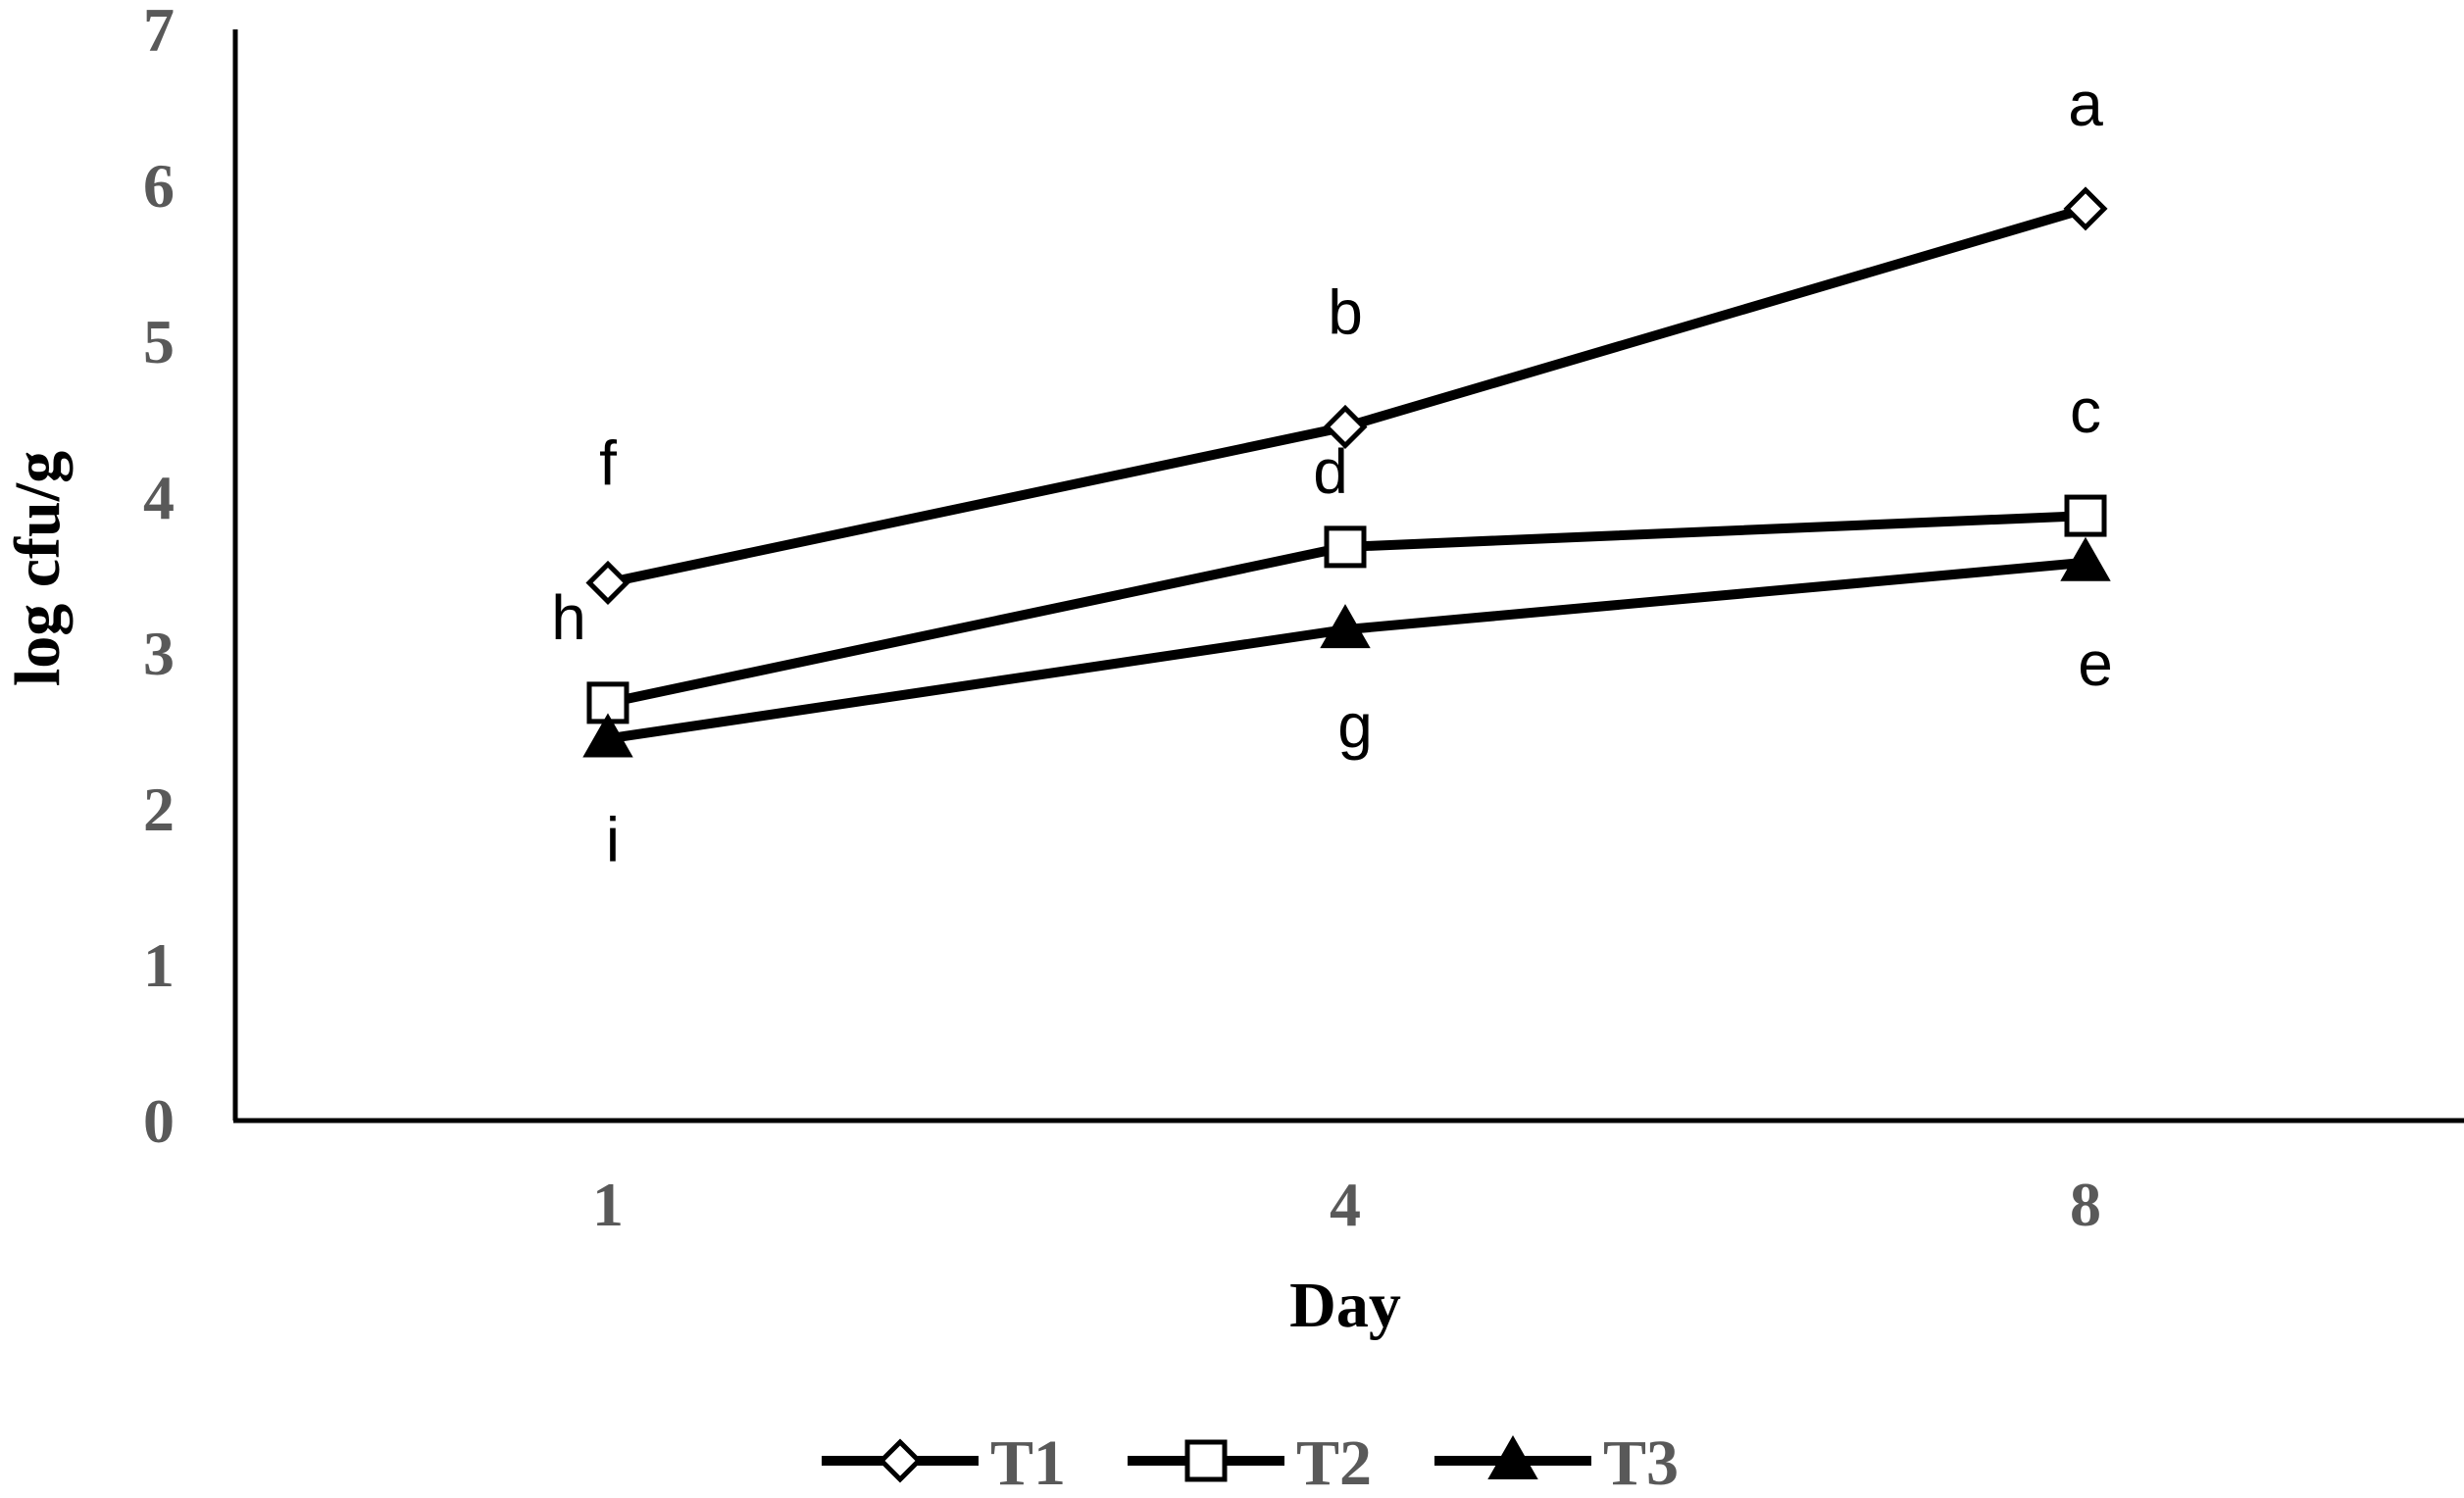 The height and width of the screenshot is (1498, 2464). What do you see at coordinates (38, 568) in the screenshot?
I see `y-axis-title: log cfu/g` at bounding box center [38, 568].